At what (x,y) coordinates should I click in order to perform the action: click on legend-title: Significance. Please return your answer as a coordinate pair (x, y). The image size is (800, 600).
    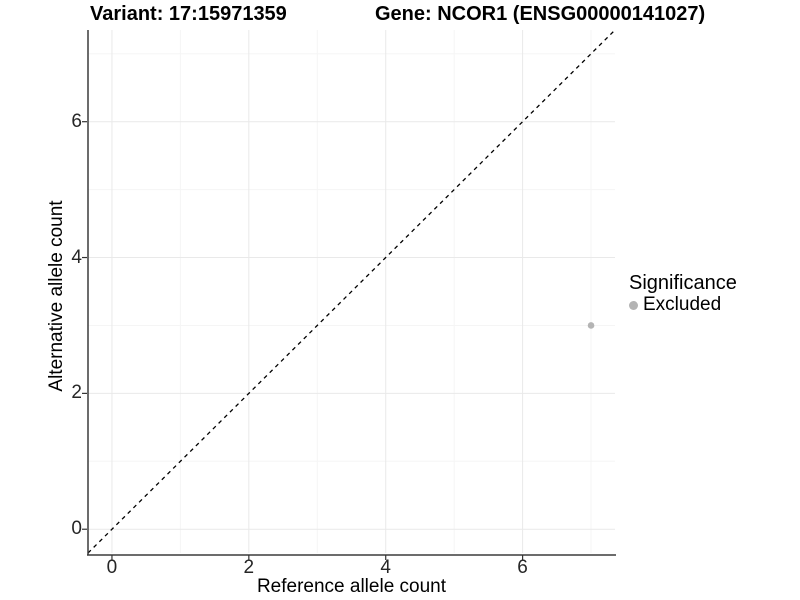
    Looking at the image, I should click on (683, 283).